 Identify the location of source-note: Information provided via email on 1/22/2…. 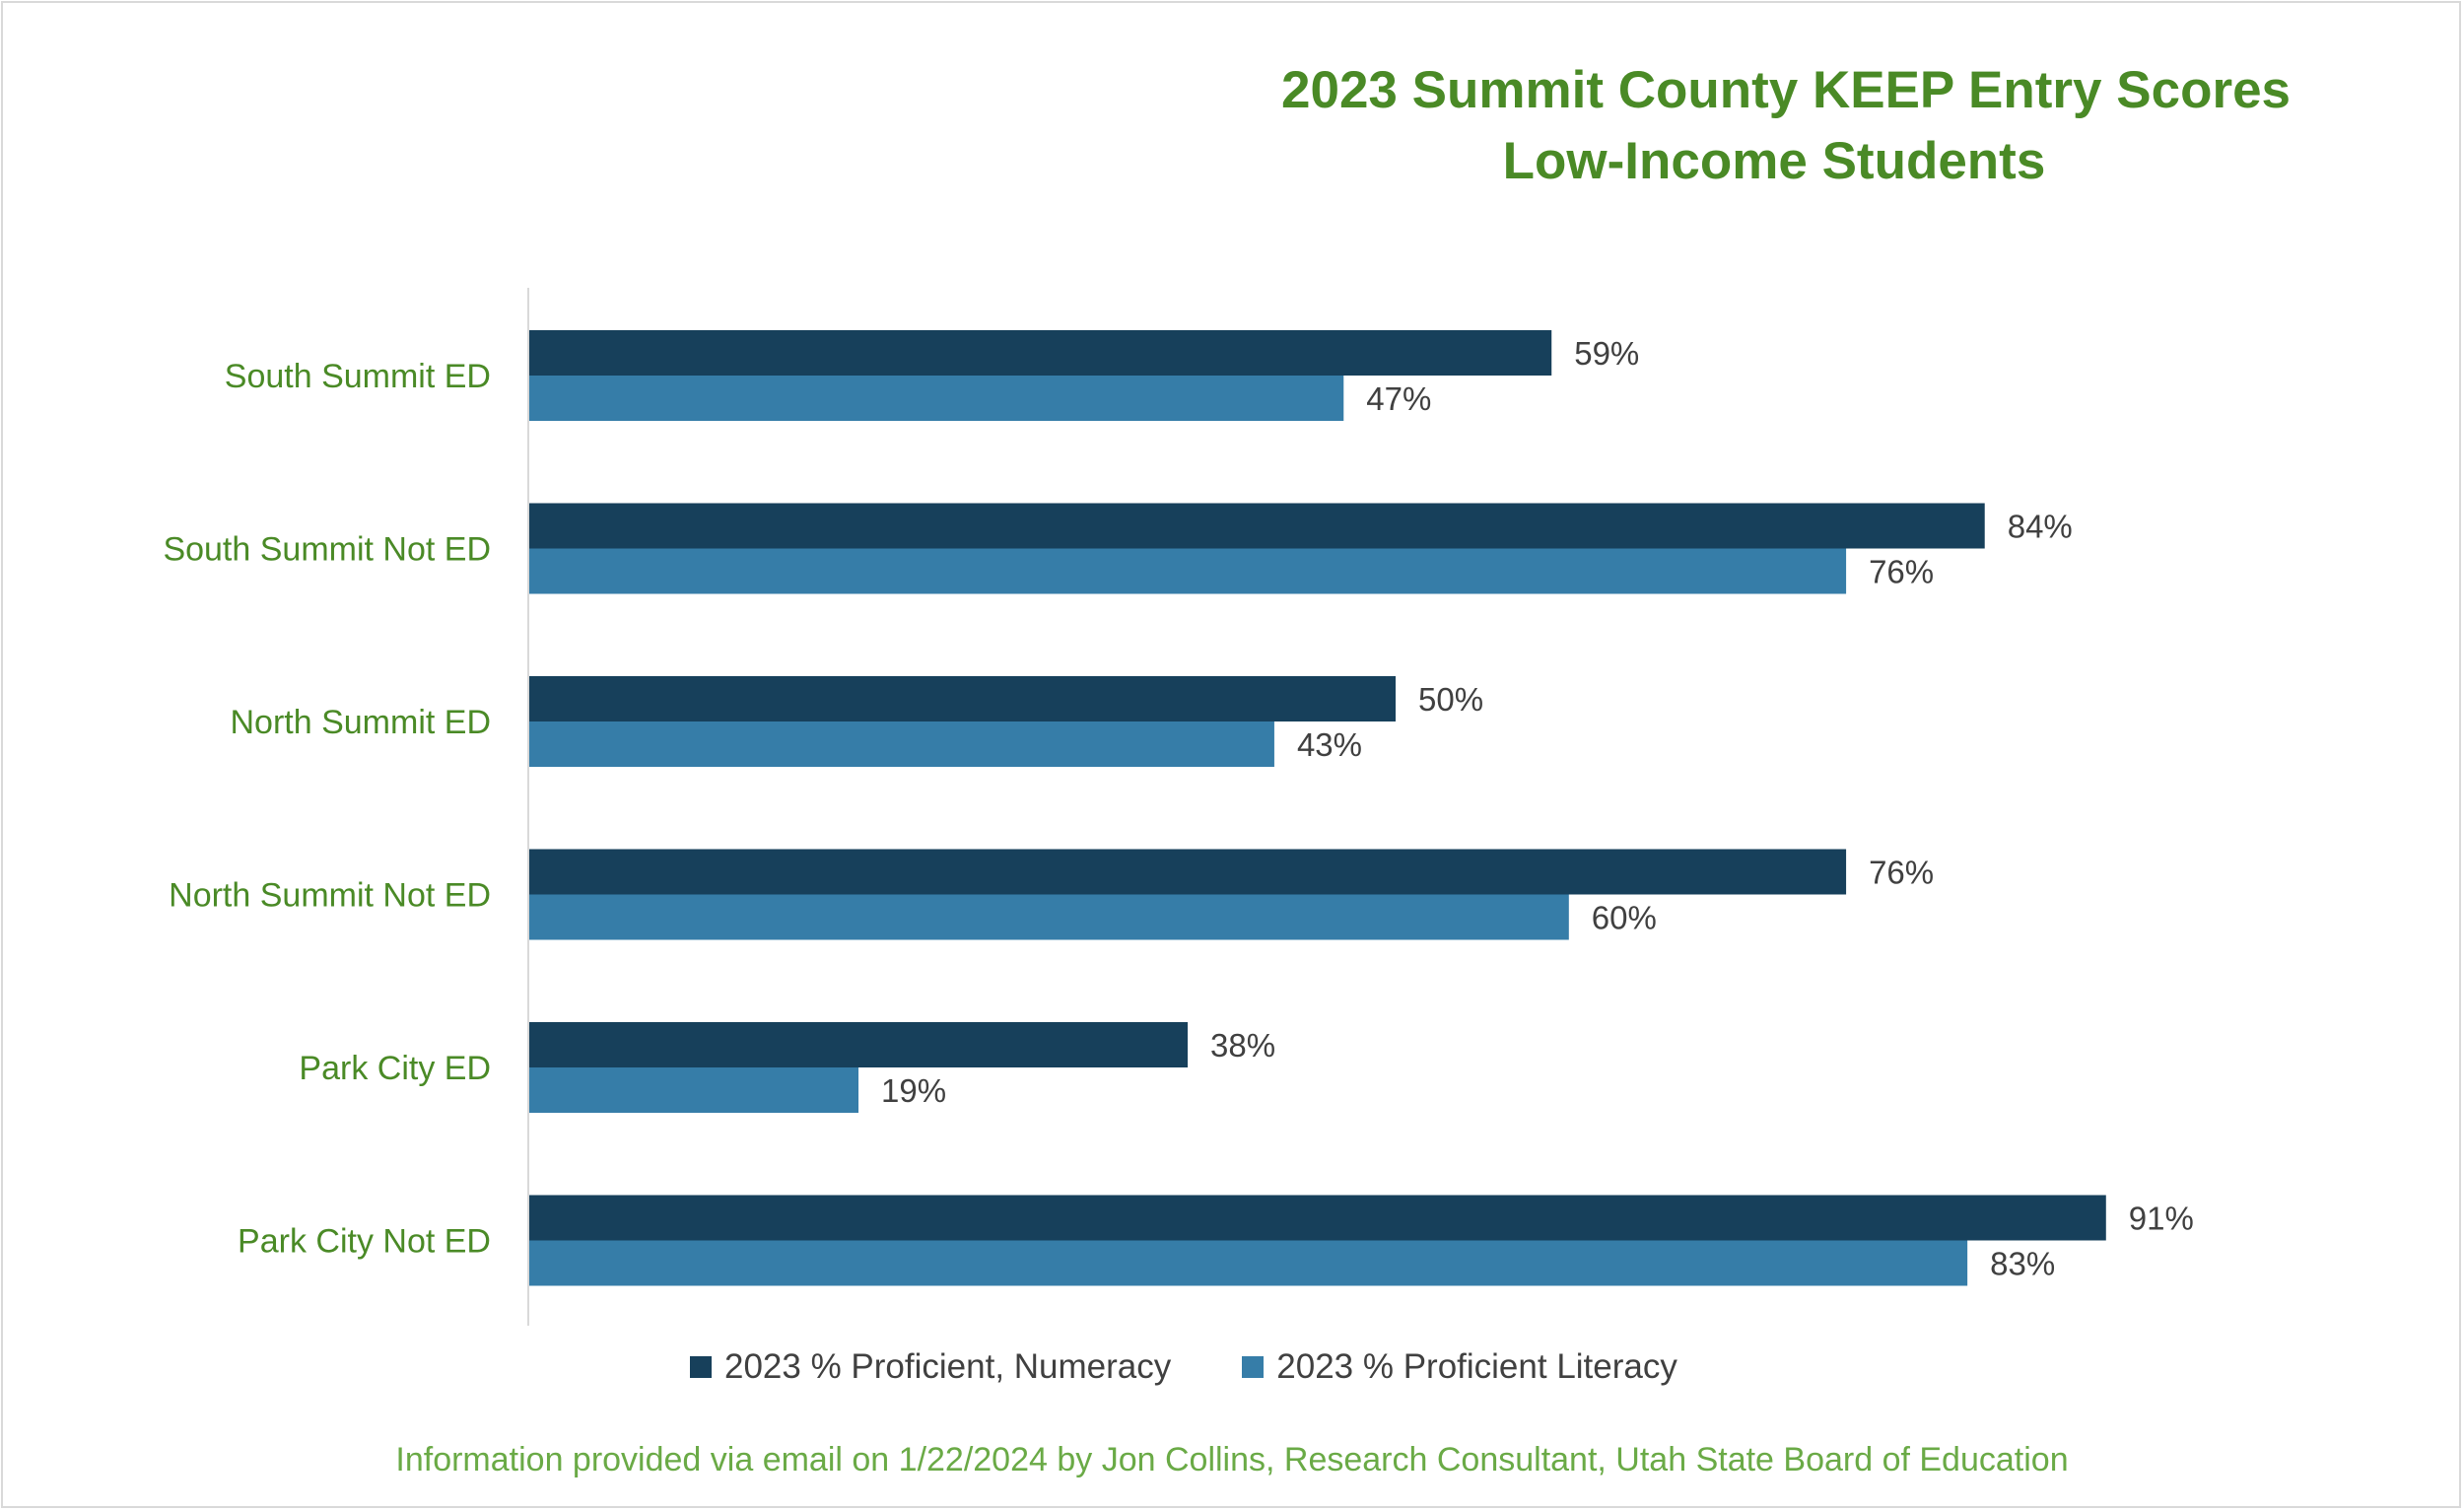
(1232, 1459).